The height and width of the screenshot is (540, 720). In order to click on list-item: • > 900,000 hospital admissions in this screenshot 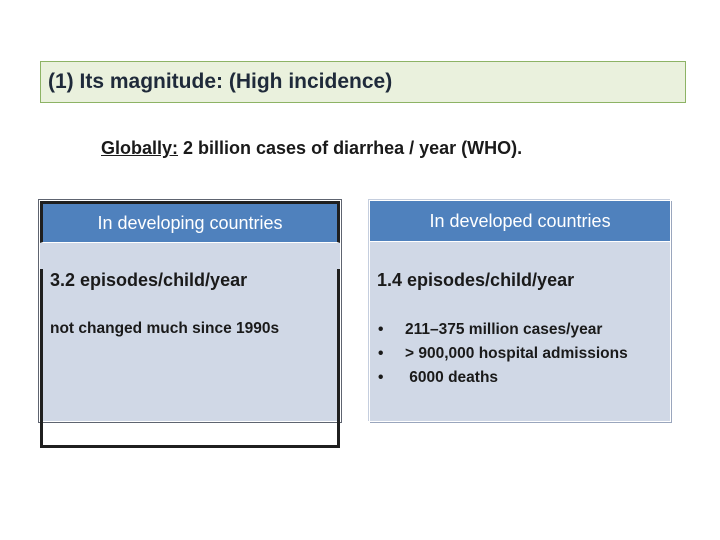, I will do `click(520, 354)`.